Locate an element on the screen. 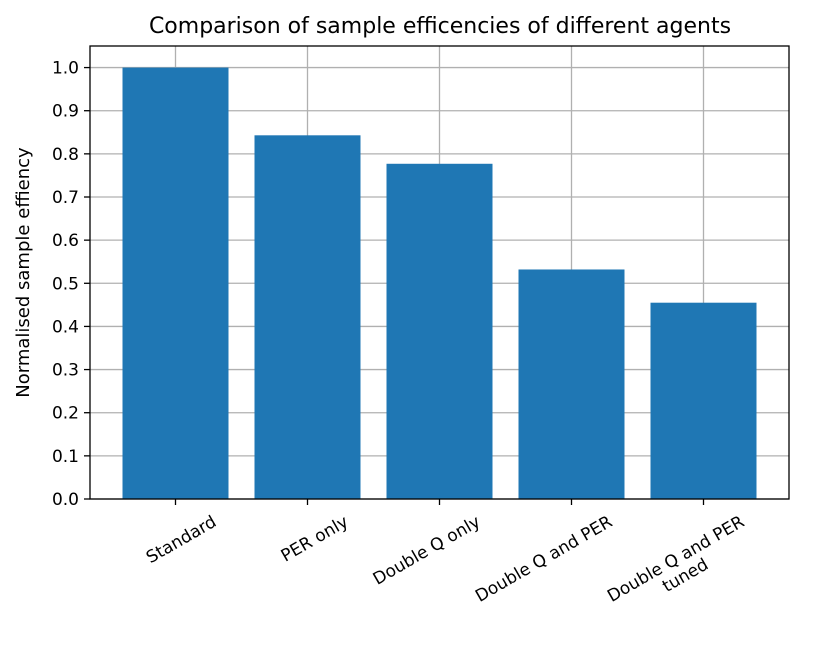 The image size is (814, 664). y-tick-label: 0.1 is located at coordinates (65, 457).